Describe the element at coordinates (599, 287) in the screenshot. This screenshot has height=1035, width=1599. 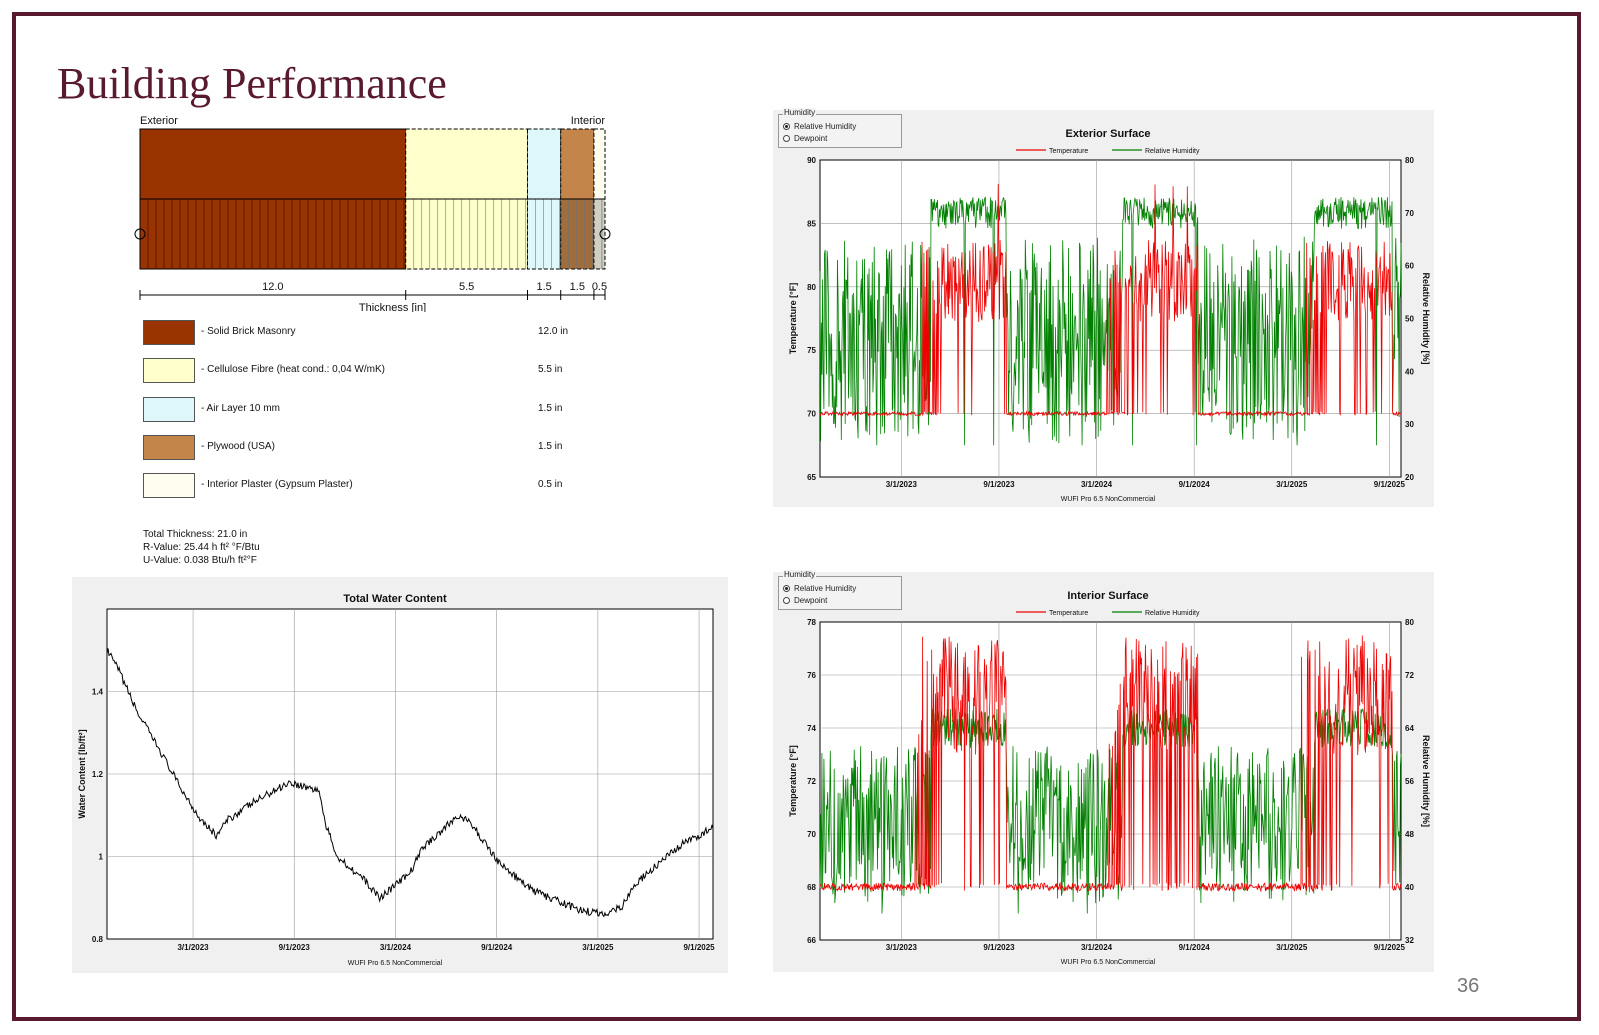
I see `thickness-tick-label: 0.5` at that location.